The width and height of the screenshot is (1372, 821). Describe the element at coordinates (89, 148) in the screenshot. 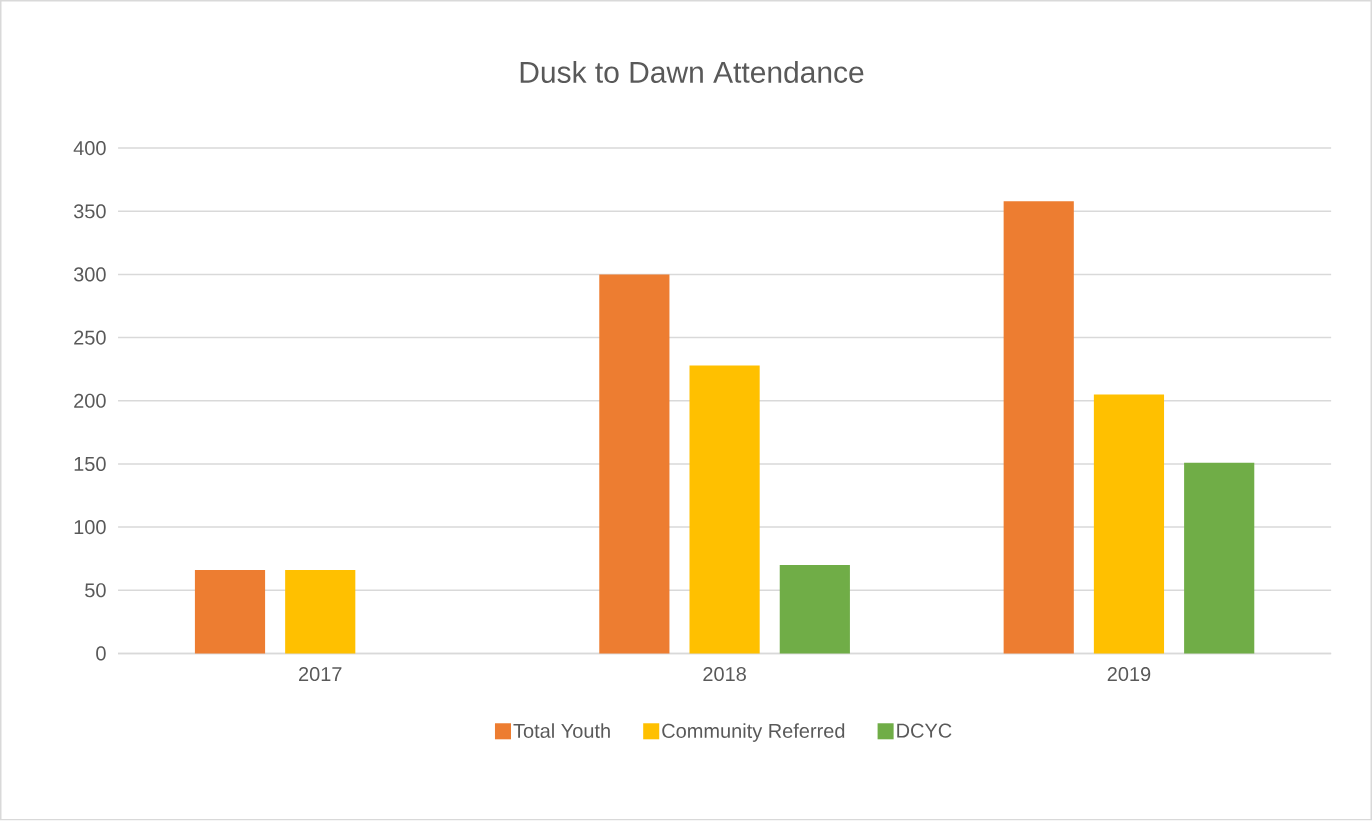

I see `y-tick-label: 400` at that location.